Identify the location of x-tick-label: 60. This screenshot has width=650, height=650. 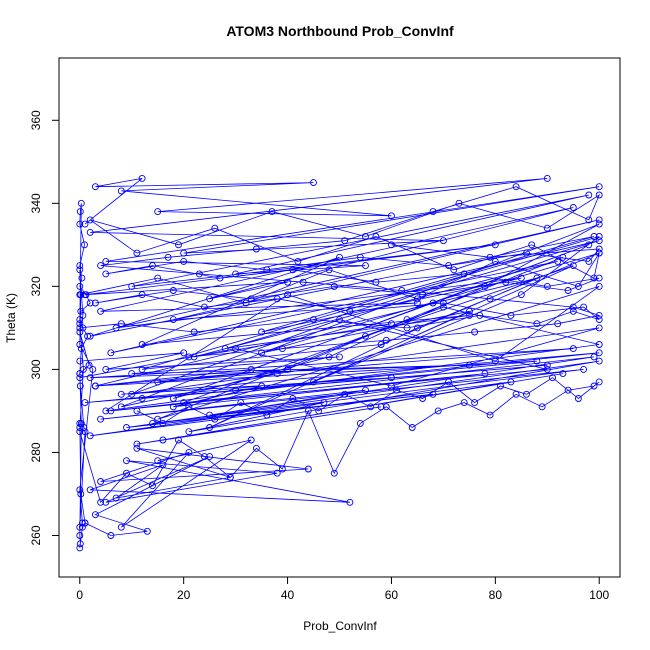
(392, 595).